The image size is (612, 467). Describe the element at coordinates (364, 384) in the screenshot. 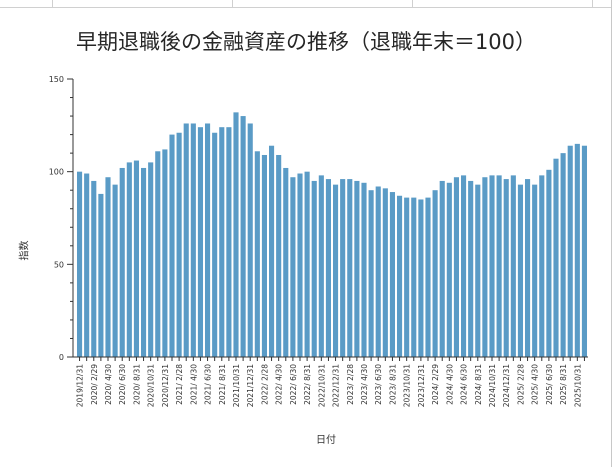

I see `x-tick-label: 2023/ 4/30` at that location.